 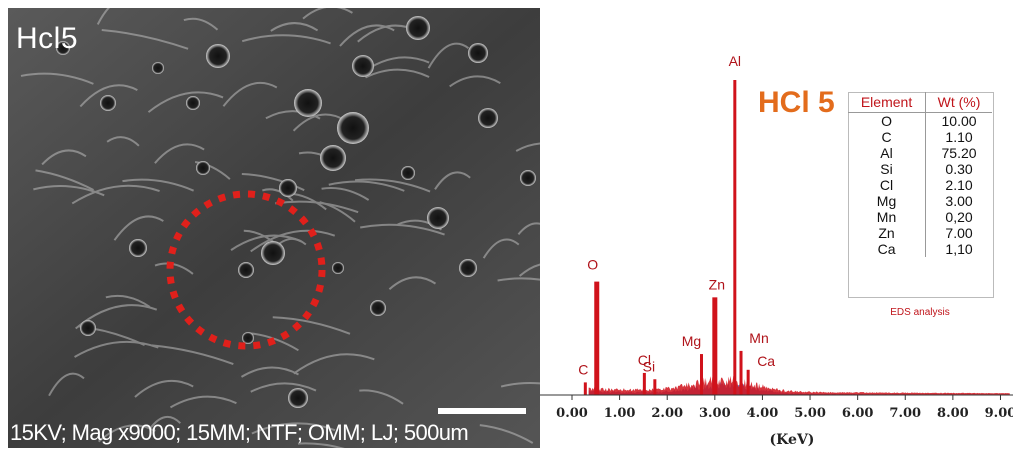 What do you see at coordinates (887, 249) in the screenshot?
I see `element-cell: Ca` at bounding box center [887, 249].